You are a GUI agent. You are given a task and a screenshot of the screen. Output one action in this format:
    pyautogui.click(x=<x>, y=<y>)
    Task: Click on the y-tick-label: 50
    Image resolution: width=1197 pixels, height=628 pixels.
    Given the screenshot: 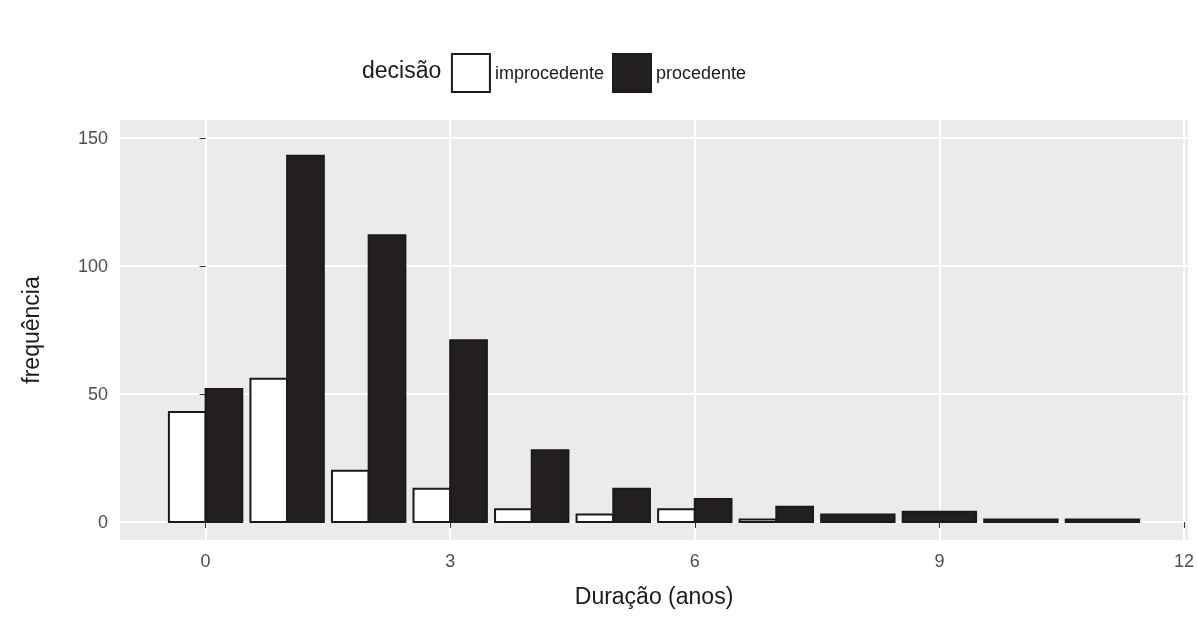 What is the action you would take?
    pyautogui.click(x=97, y=394)
    